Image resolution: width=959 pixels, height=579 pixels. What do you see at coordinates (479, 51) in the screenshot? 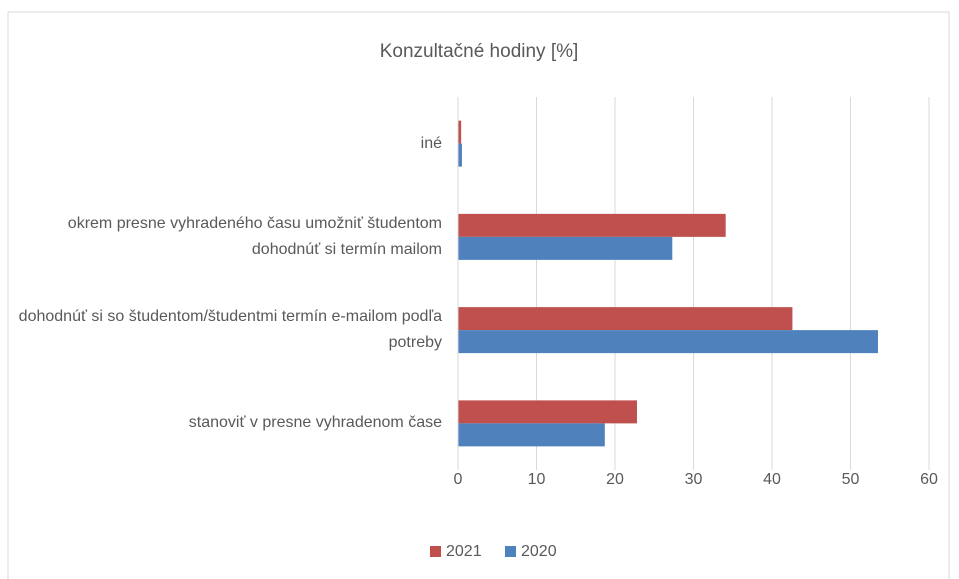
I see `chart-title: Konzultačné hodiny [%]` at bounding box center [479, 51].